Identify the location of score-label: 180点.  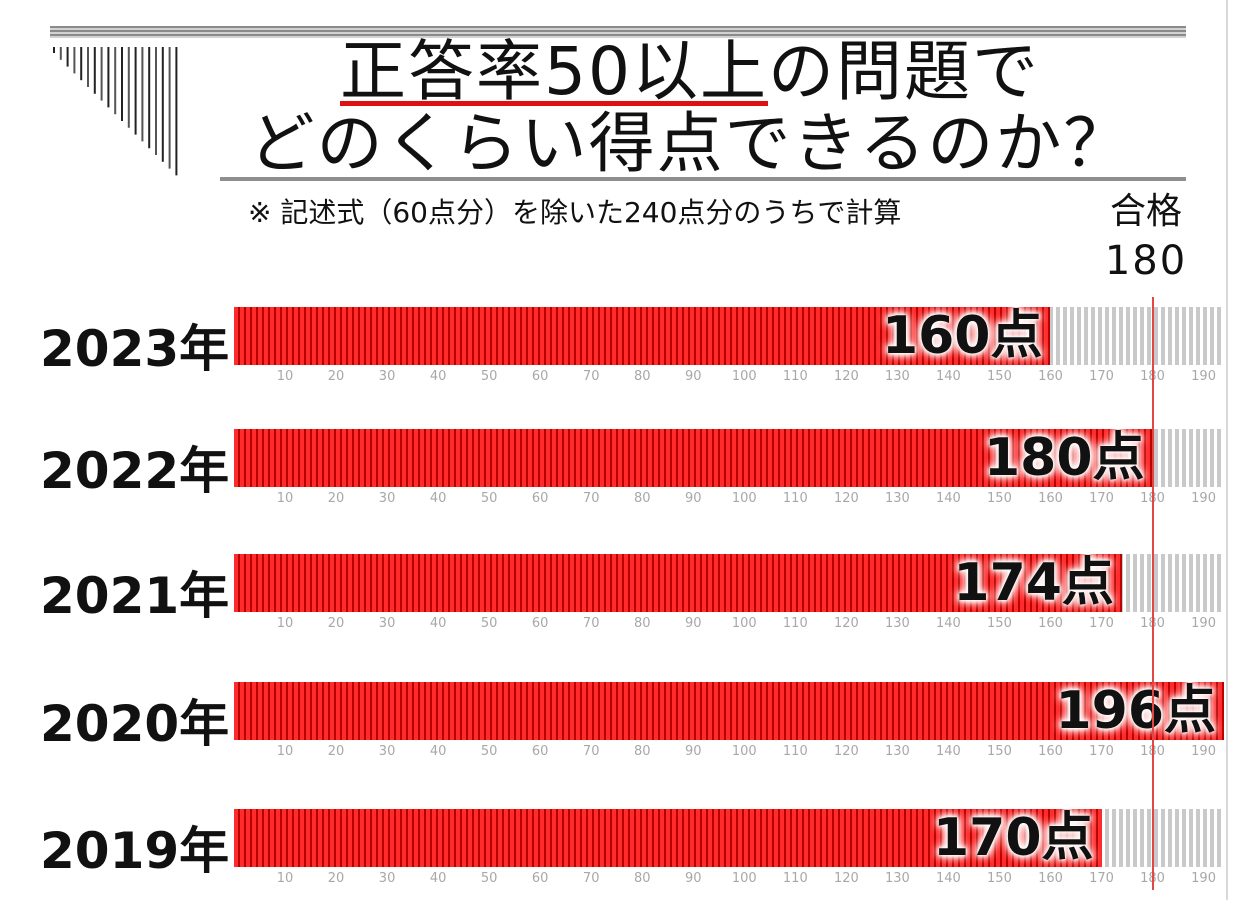
(1064, 458).